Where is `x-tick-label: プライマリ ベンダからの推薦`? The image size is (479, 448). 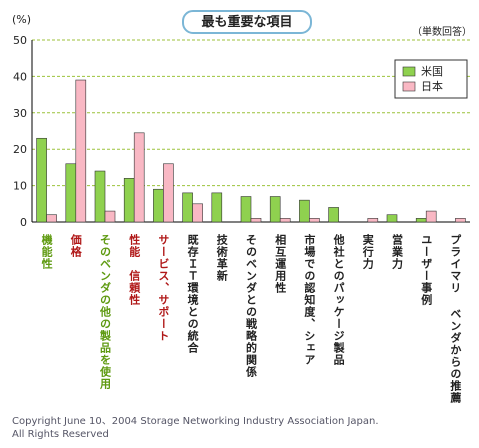
x-tick-label: プライマリ ベンダからの推薦 is located at coordinates (455, 319).